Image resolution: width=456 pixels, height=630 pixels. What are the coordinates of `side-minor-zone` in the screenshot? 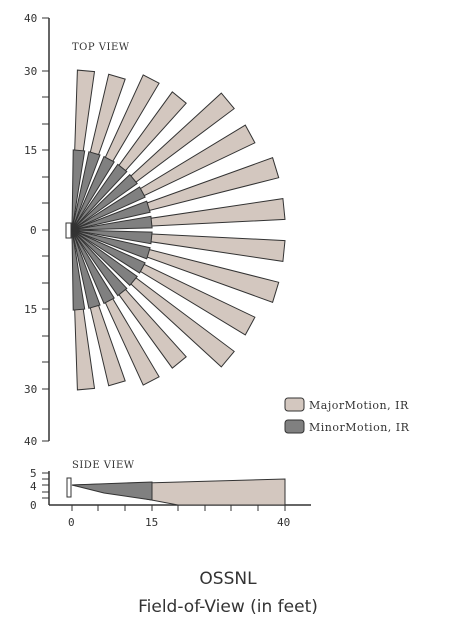 It's located at (112, 491).